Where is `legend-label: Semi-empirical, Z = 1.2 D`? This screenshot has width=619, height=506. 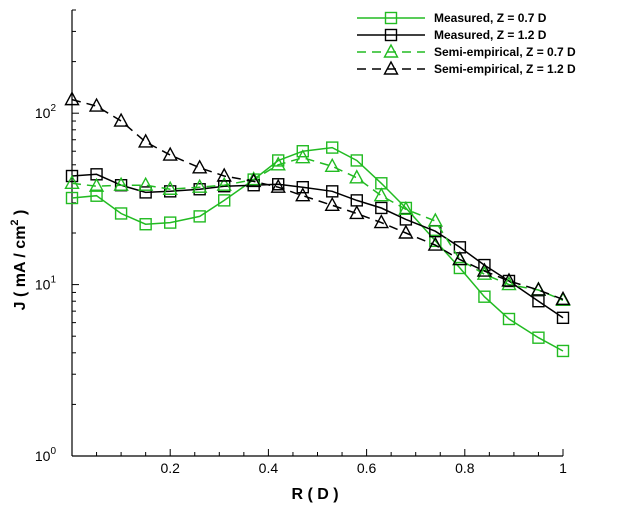
legend-label: Semi-empirical, Z = 1.2 D is located at coordinates (505, 69).